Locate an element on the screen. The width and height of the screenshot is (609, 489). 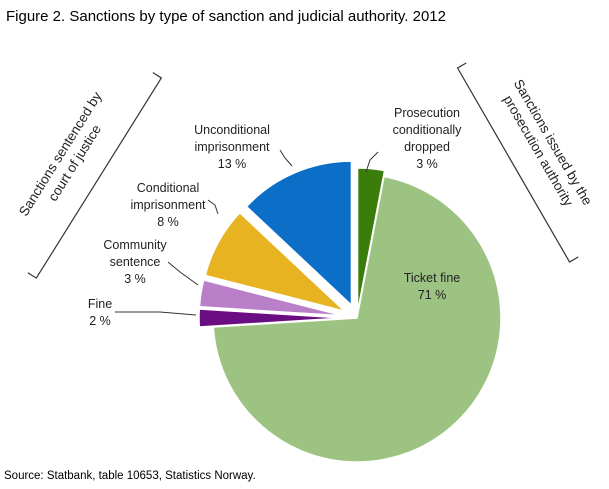
annotation: Sanctions sentenced by court of justice is located at coordinates (60, 154).